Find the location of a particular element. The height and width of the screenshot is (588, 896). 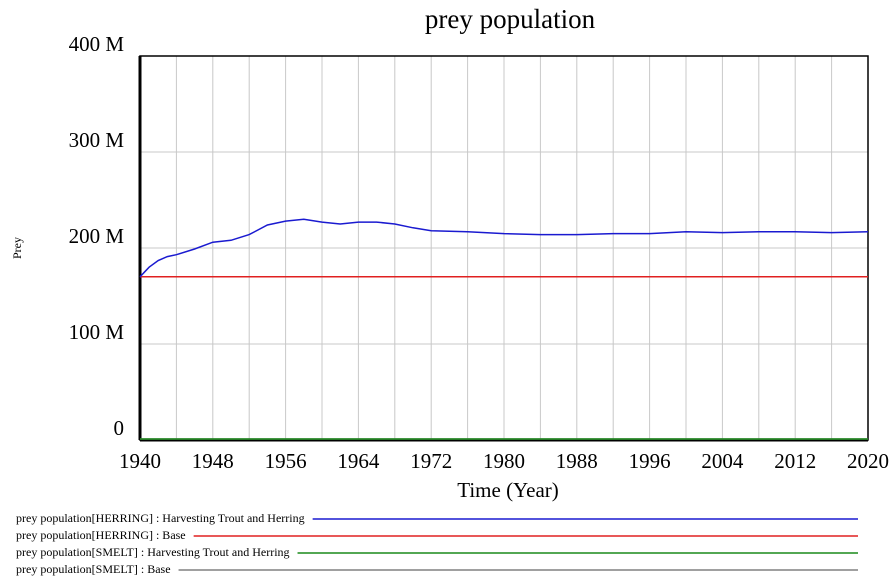

x-tick-label: 1996 is located at coordinates (650, 461).